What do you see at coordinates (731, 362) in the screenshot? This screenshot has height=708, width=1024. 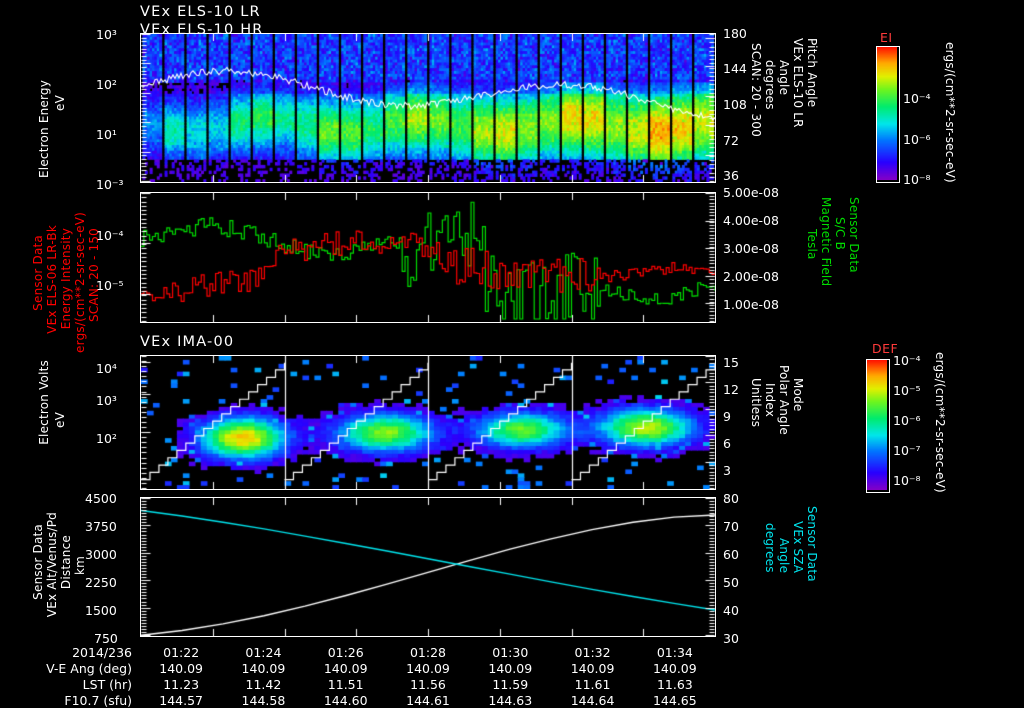 I see `panel3-y2tick-0: 15` at bounding box center [731, 362].